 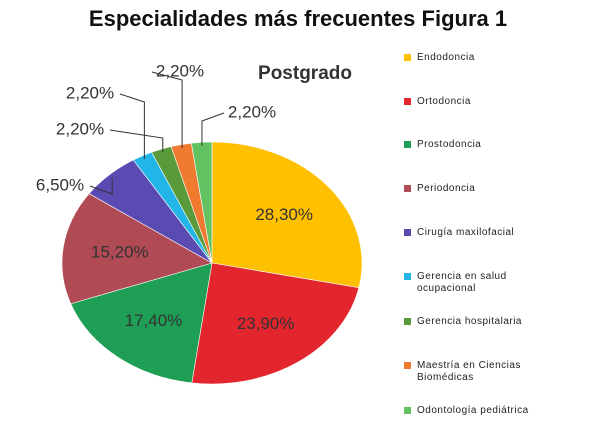 I want to click on legend-label: Endodoncia, so click(x=446, y=57).